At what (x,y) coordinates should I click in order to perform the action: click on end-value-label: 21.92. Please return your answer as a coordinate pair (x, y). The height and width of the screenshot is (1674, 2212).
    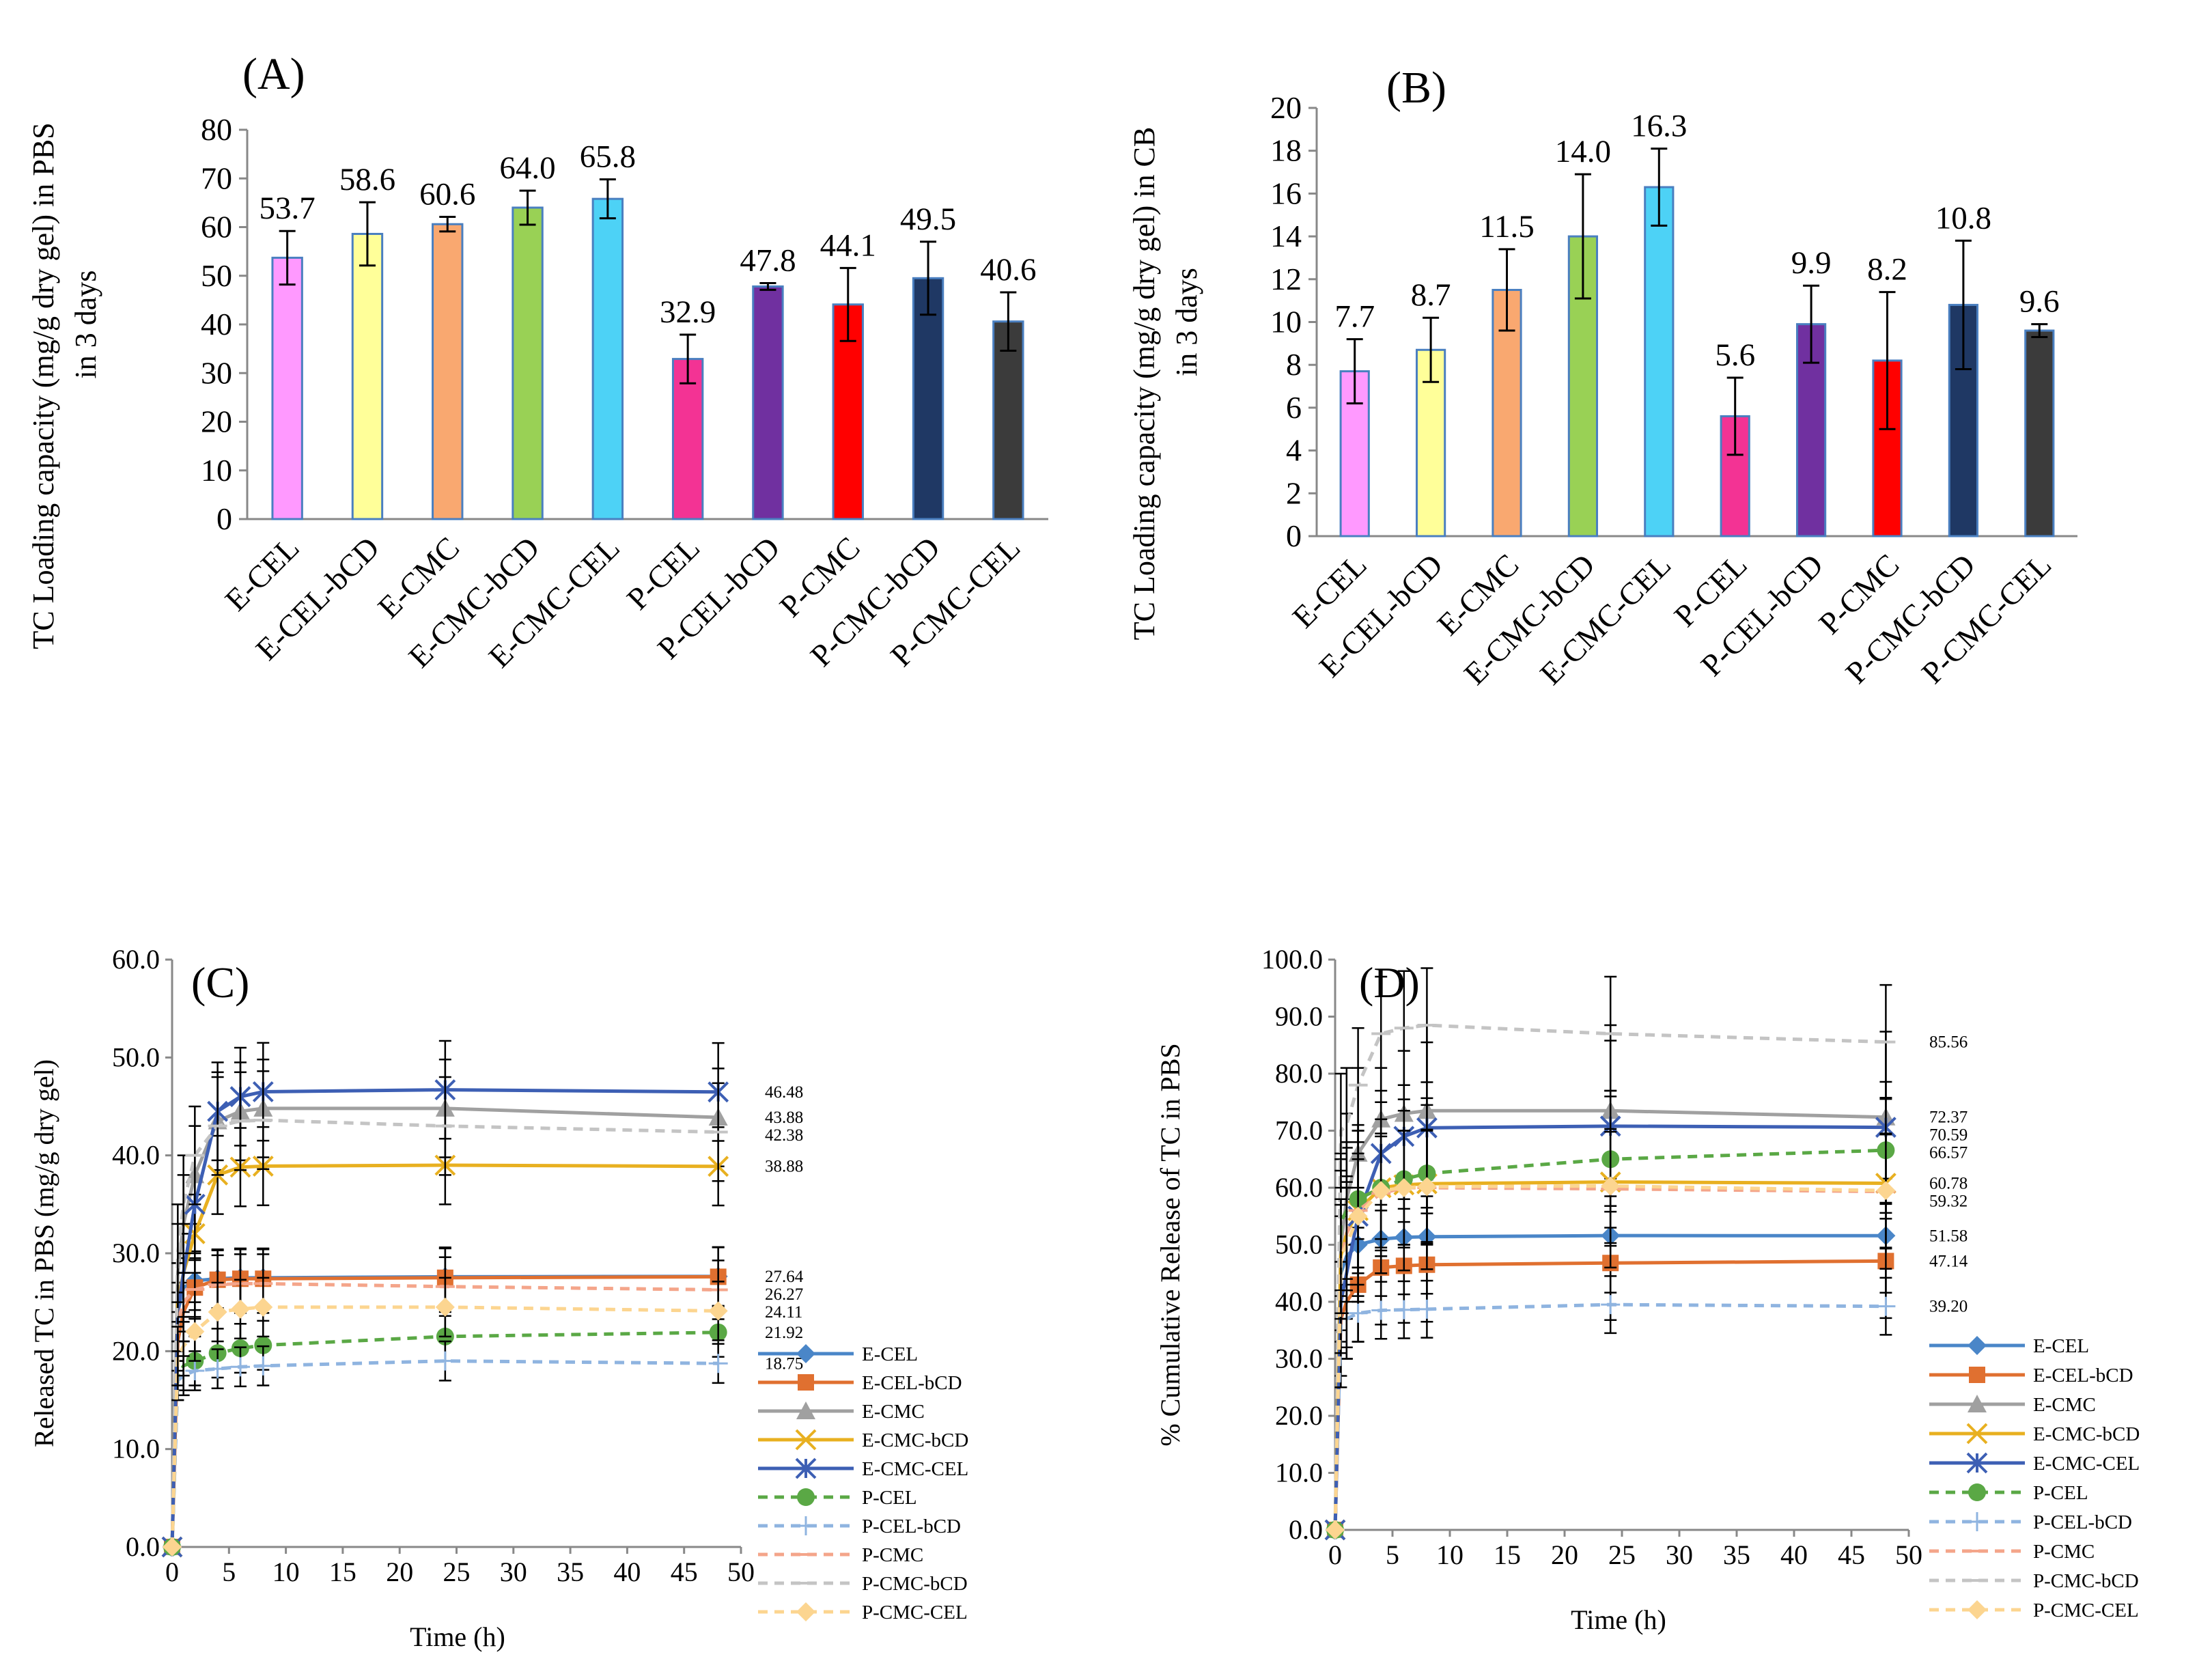
    Looking at the image, I should click on (784, 1333).